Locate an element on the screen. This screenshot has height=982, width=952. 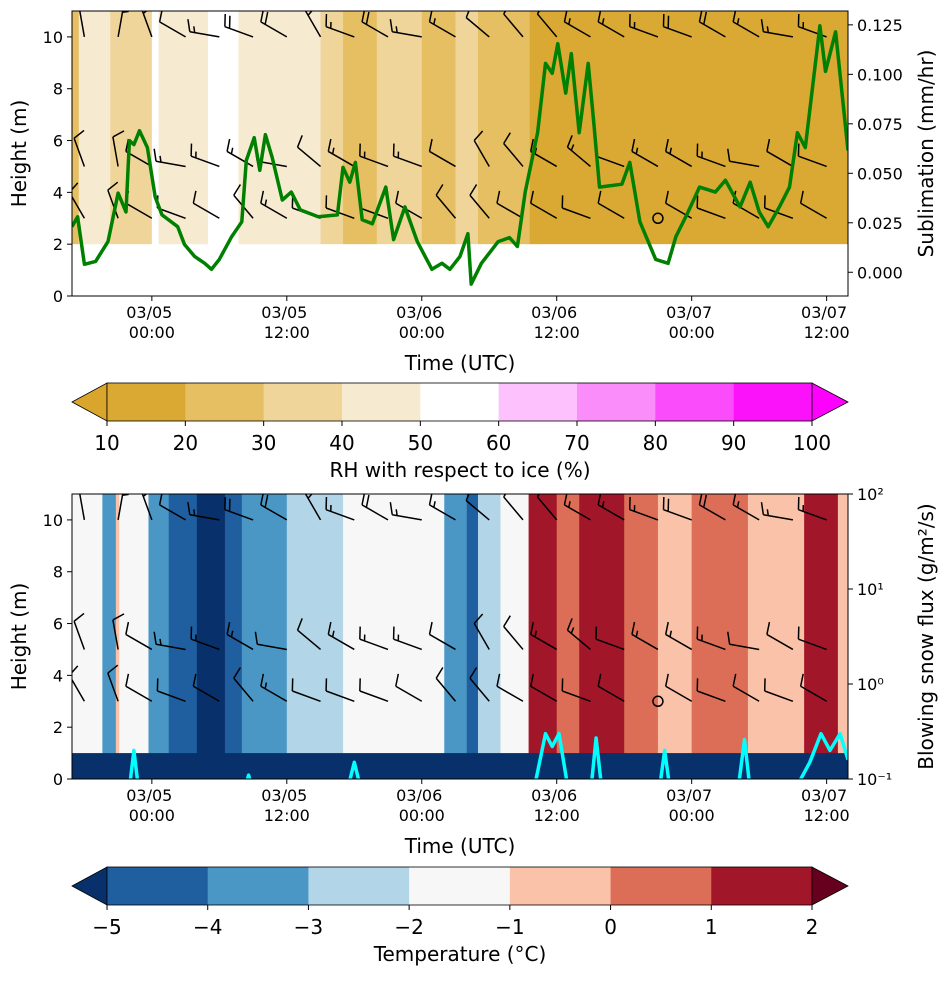
colorbar-tick-label: 10 is located at coordinates (106, 443).